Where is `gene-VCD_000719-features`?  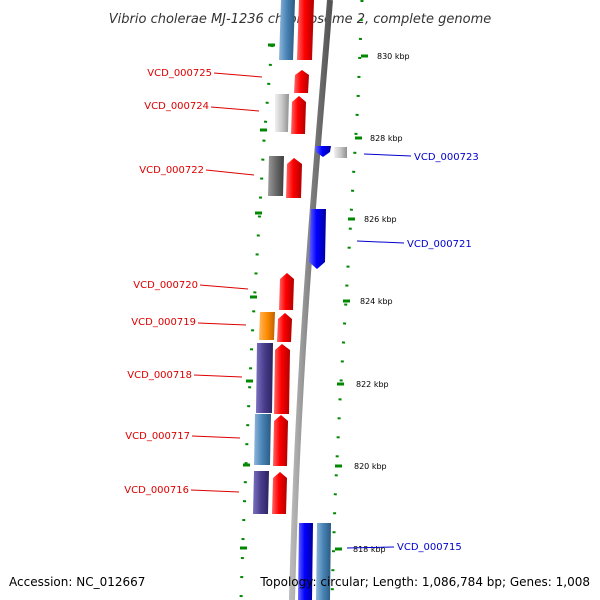 gene-VCD_000719-features is located at coordinates (275, 327).